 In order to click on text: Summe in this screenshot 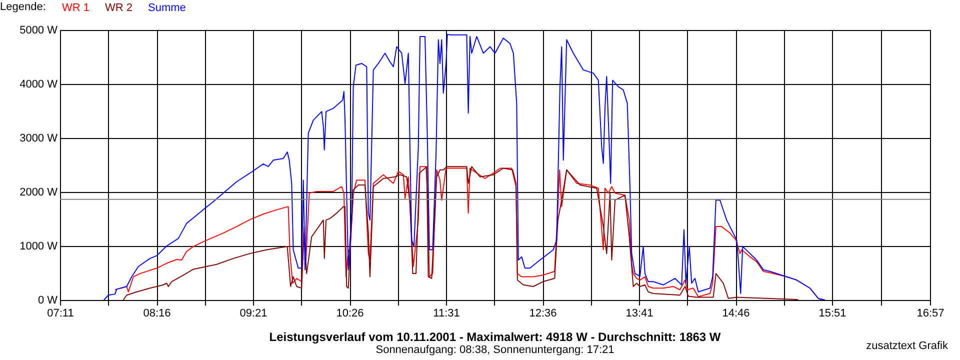, I will do `click(167, 8)`.